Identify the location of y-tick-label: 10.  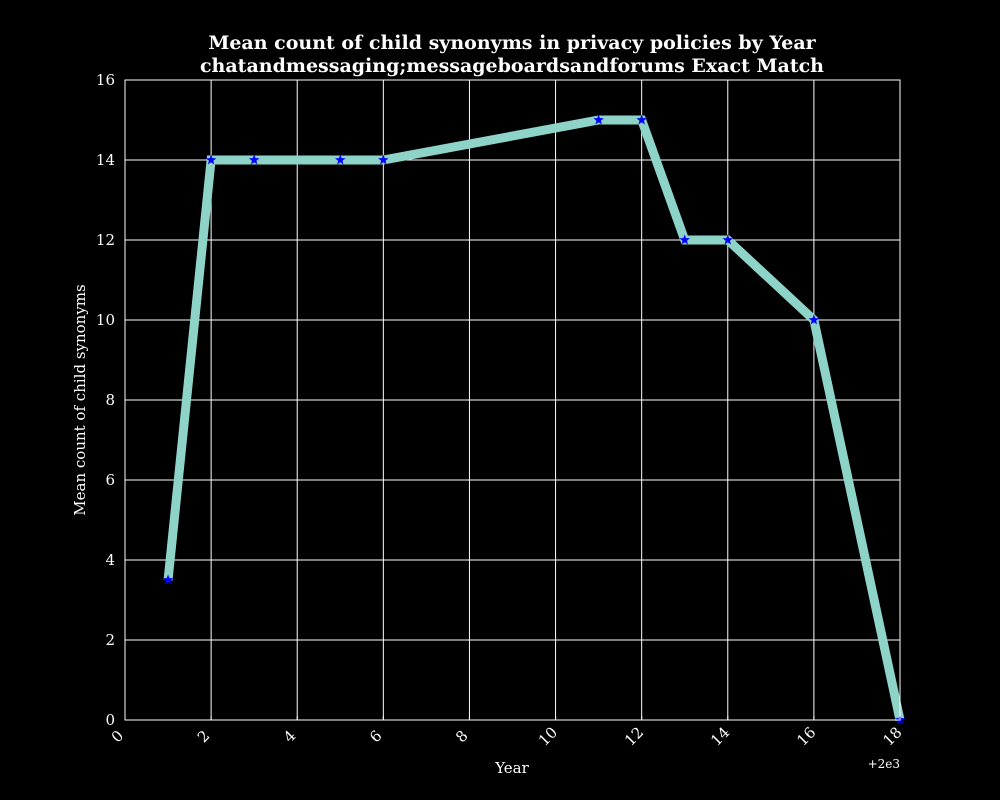
(105, 320).